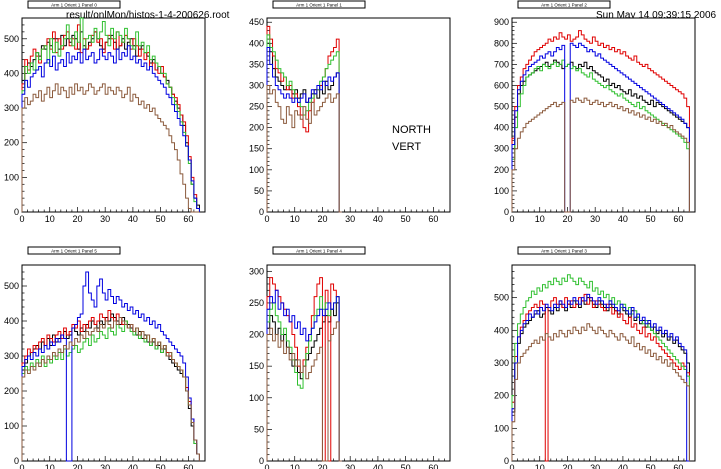 Image resolution: width=721 pixels, height=469 pixels. I want to click on panel-title: Arm 1 Orient 1 Panel 3, so click(564, 251).